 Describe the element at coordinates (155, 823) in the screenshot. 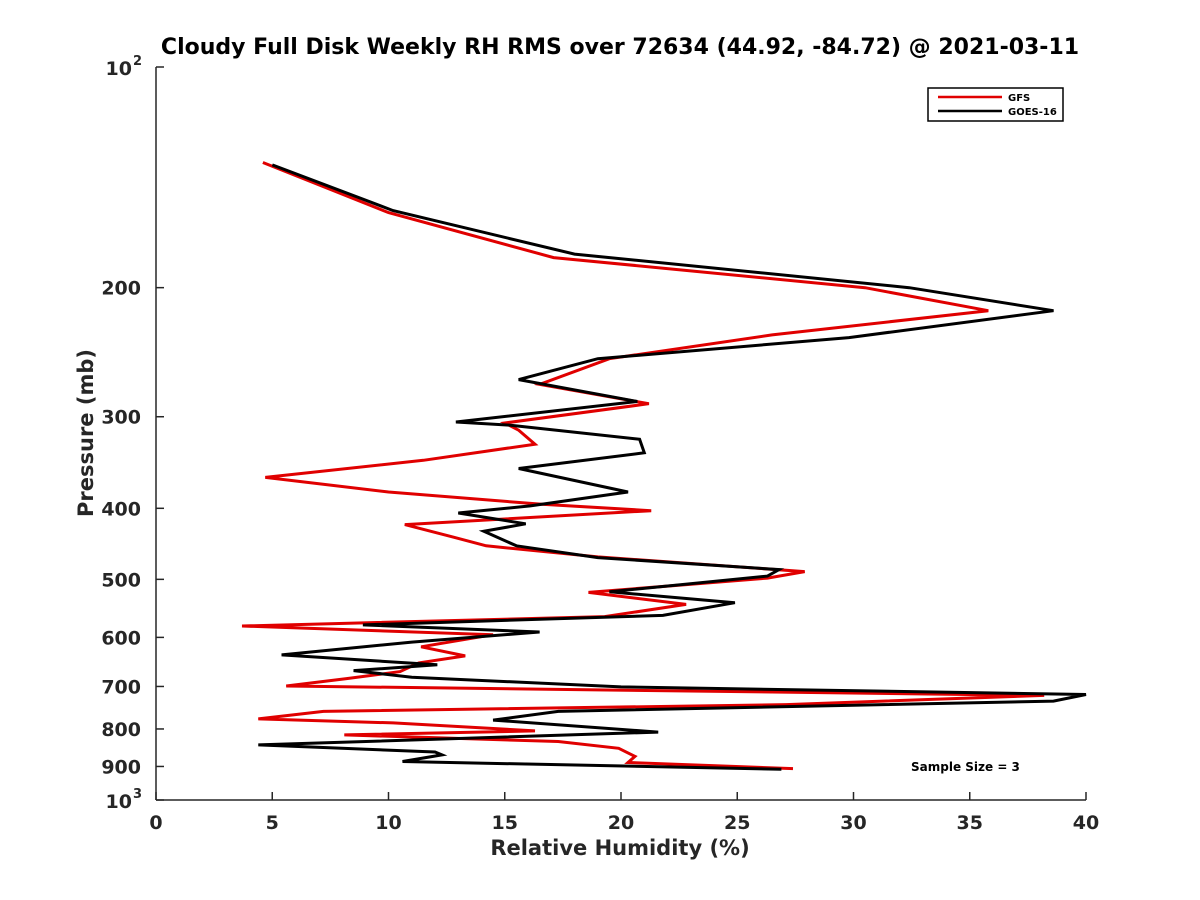

I see `x-tick-label: 0` at that location.